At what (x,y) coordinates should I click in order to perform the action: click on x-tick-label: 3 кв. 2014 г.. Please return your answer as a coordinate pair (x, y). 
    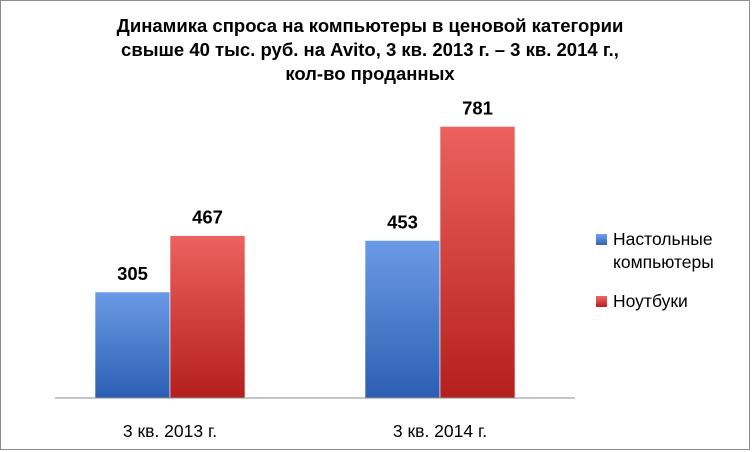
    Looking at the image, I should click on (440, 431).